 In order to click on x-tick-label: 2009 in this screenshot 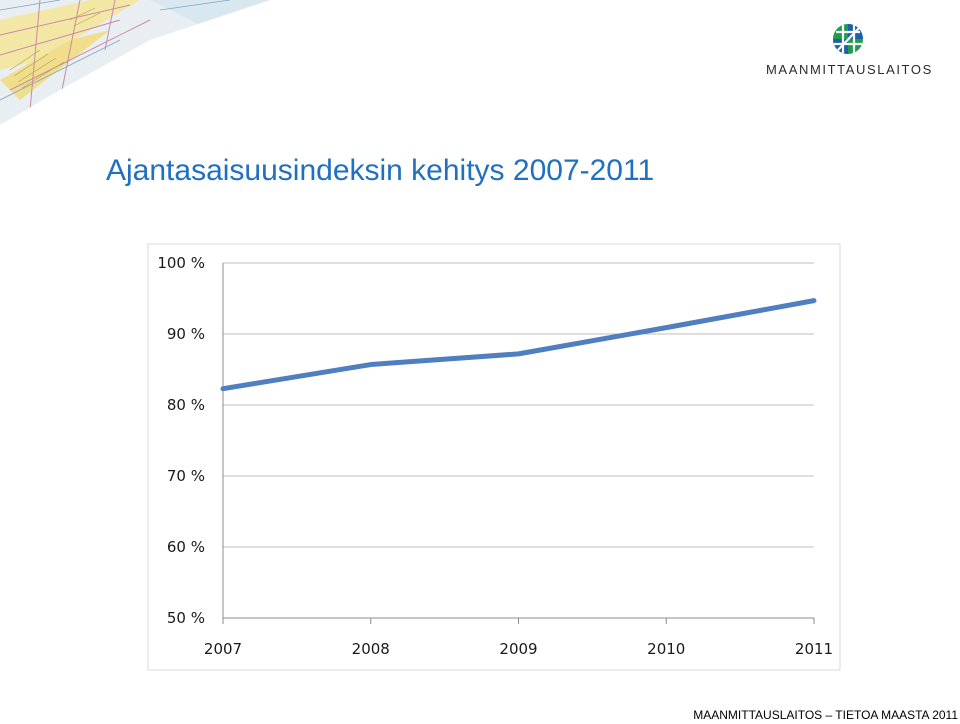, I will do `click(518, 649)`.